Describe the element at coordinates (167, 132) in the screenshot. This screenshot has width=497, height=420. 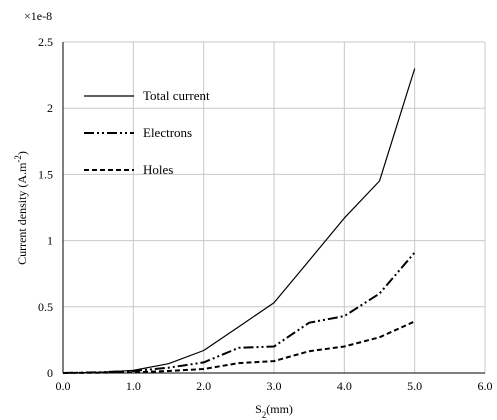
I see `legend-label: Electrons` at that location.